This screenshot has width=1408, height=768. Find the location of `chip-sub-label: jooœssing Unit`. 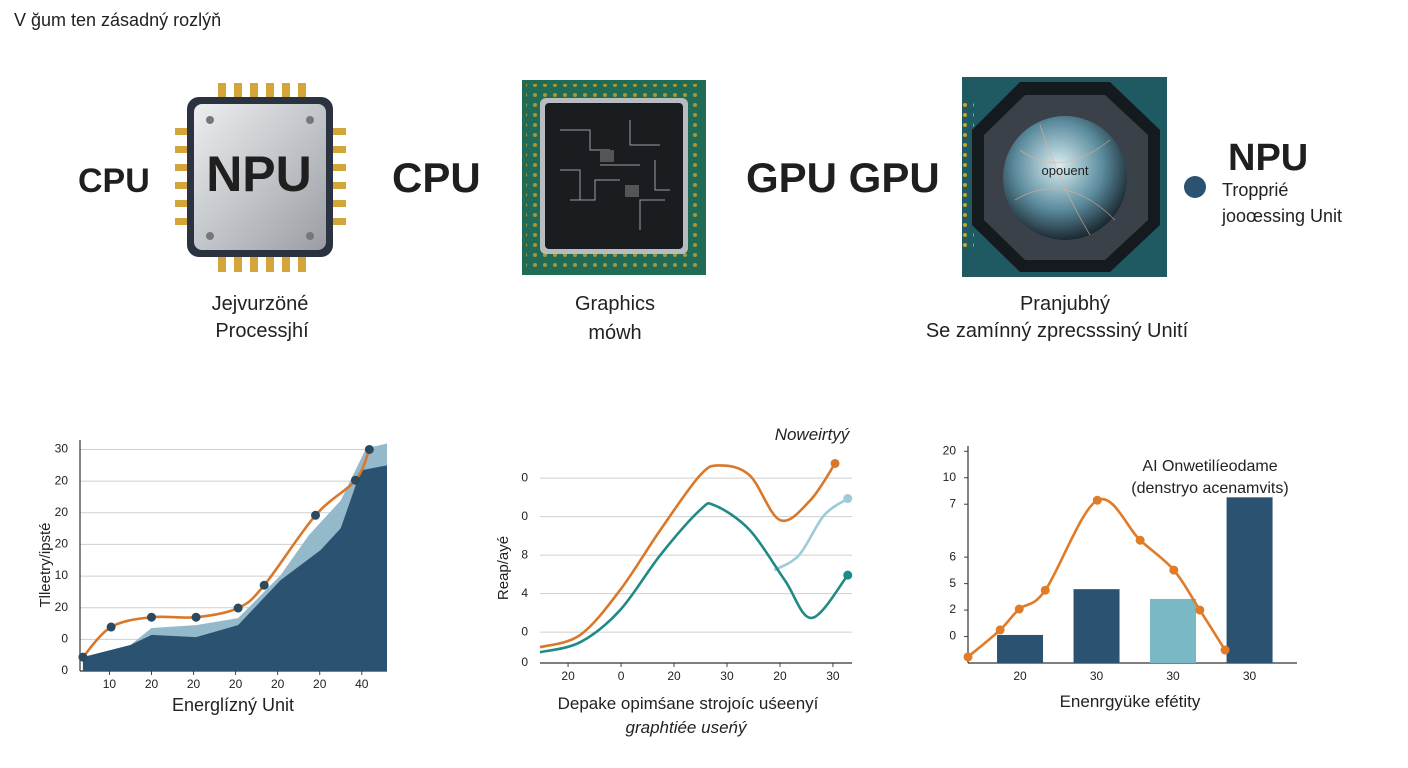

chip-sub-label: jooœssing Unit is located at coordinates (1281, 216).